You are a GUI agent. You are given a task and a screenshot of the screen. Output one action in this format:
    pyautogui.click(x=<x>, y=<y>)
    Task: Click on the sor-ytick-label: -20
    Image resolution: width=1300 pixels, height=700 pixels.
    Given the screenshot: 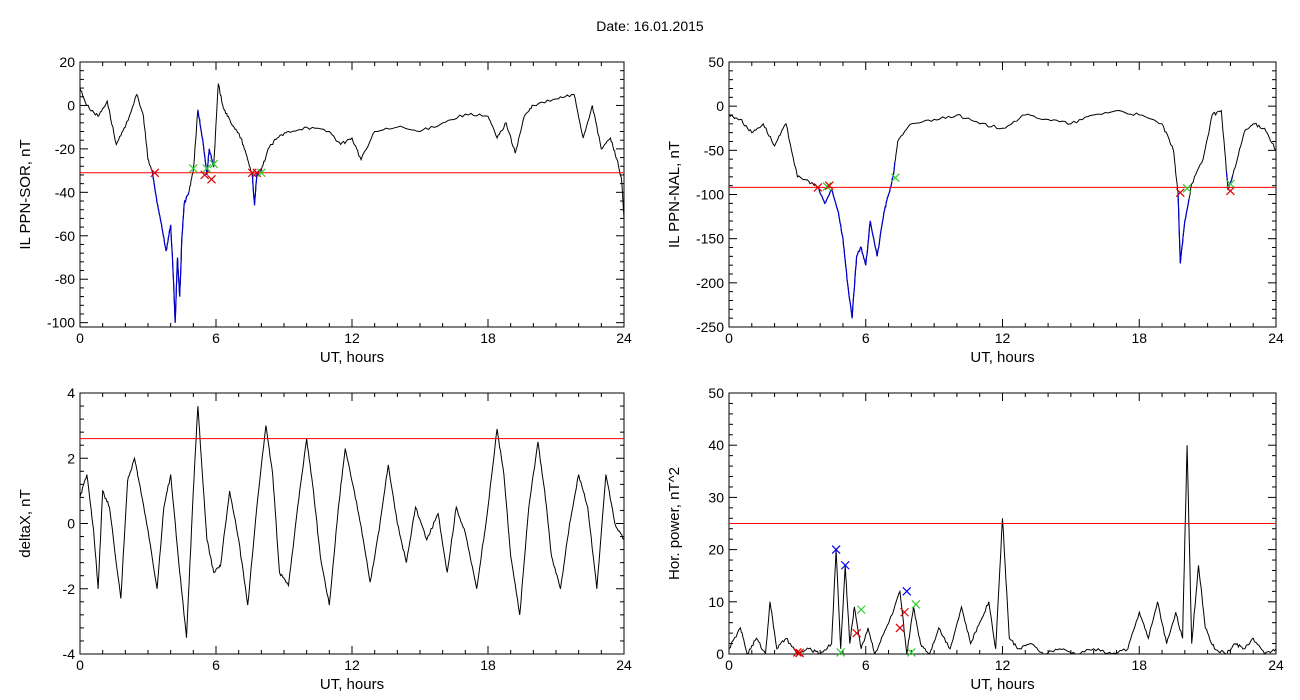 What is the action you would take?
    pyautogui.click(x=65, y=149)
    